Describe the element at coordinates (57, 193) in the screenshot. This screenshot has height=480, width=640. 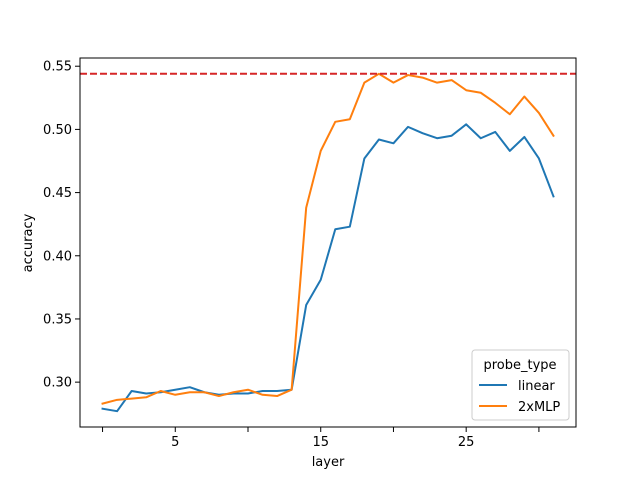
I see `y-tick-label: 0.45` at that location.